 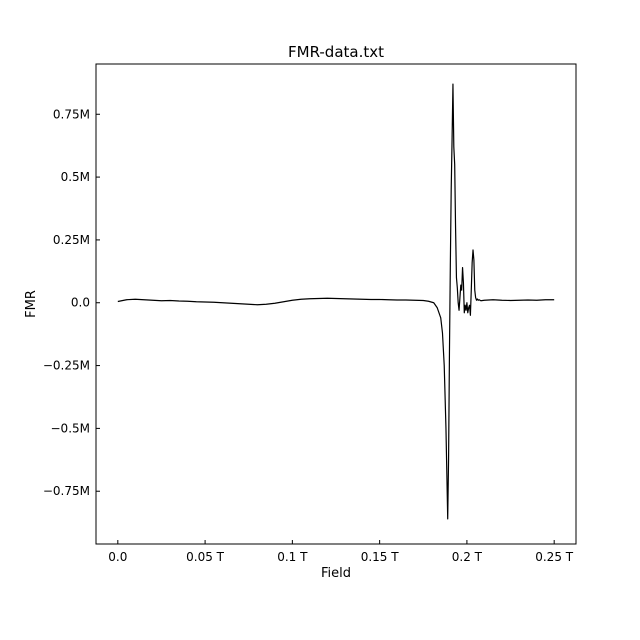 I want to click on y-tick-label: −0.25M, so click(x=66, y=366).